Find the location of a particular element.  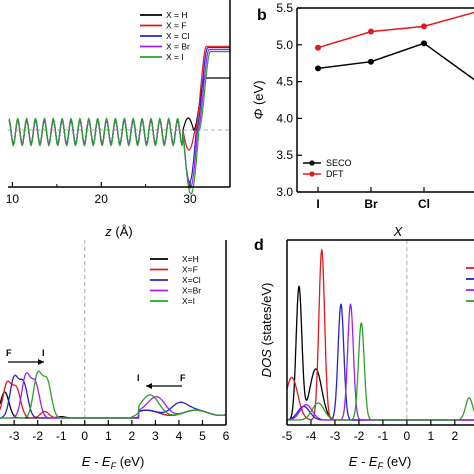

x-tick-label: Cl is located at coordinates (424, 204).